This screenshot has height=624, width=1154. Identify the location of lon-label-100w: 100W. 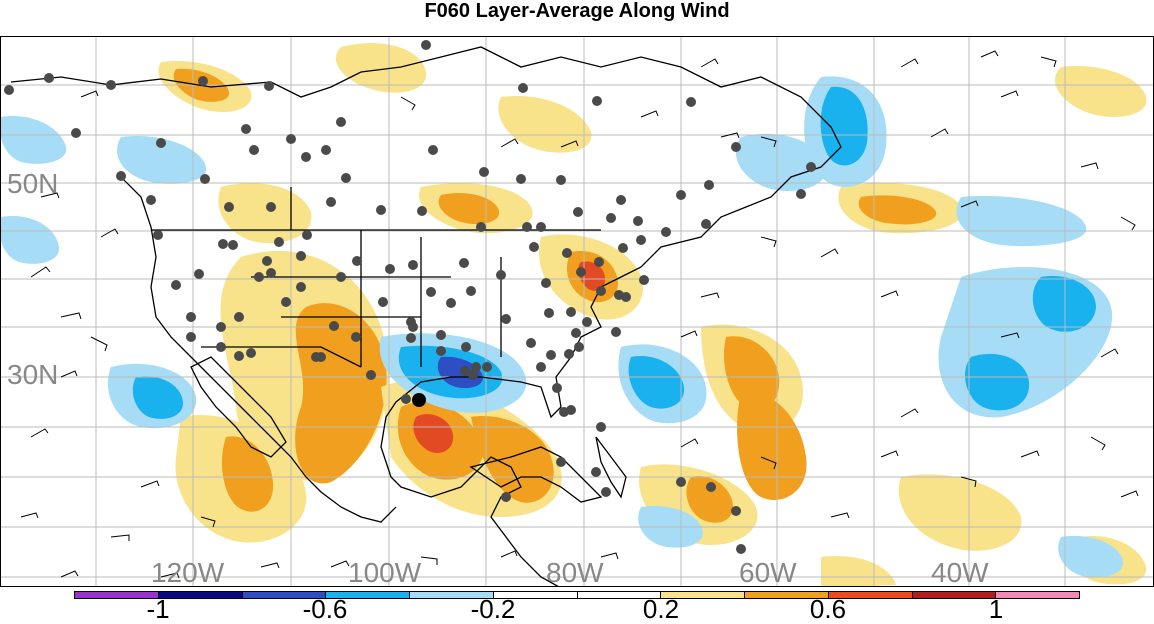
(385, 572).